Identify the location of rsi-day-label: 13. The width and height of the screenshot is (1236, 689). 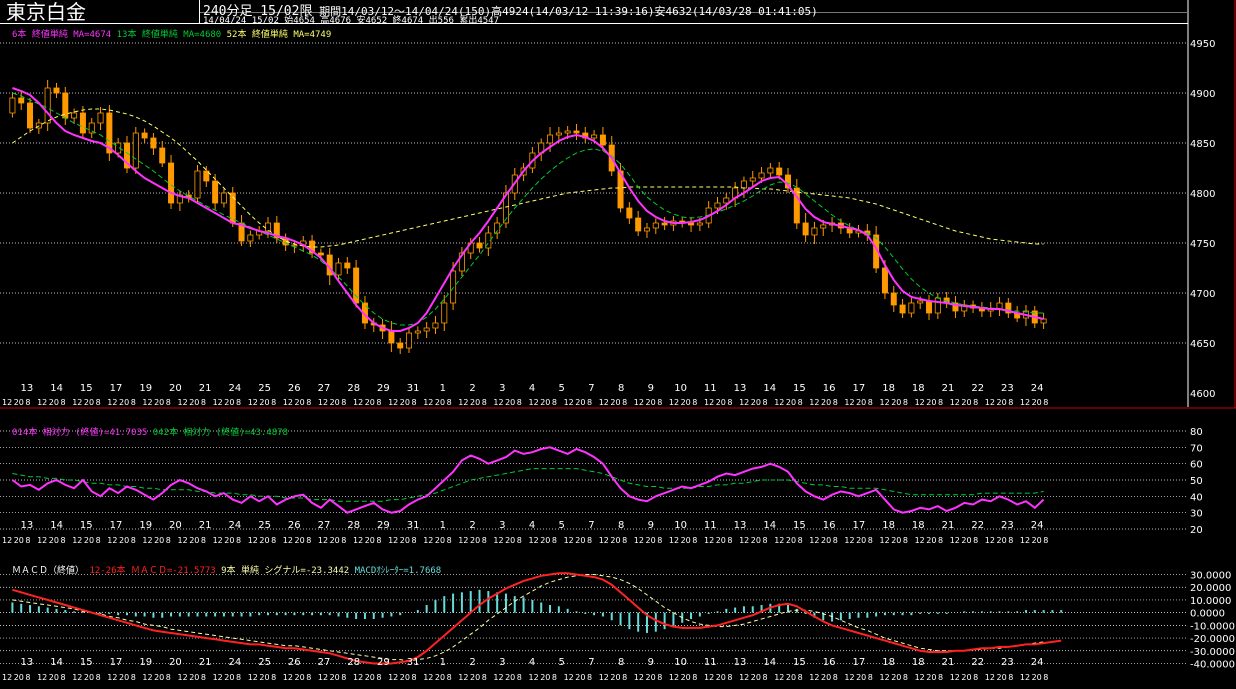
(740, 525).